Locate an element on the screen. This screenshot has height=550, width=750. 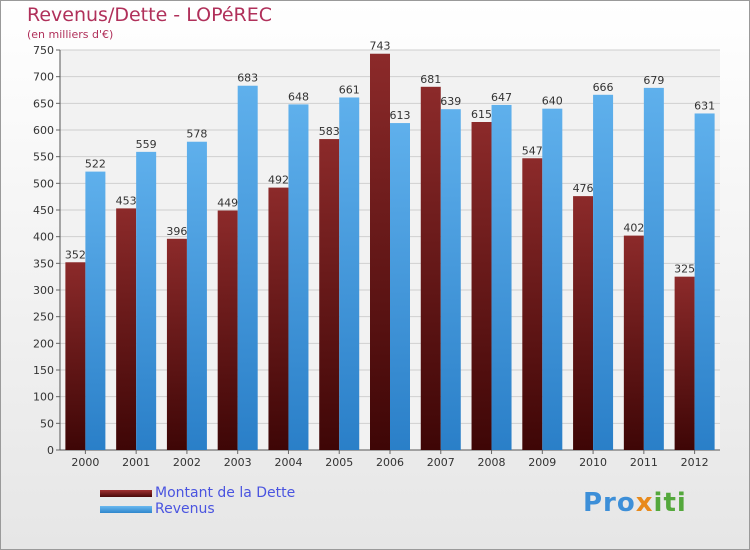
y-tick-label: 600 is located at coordinates (43, 130).